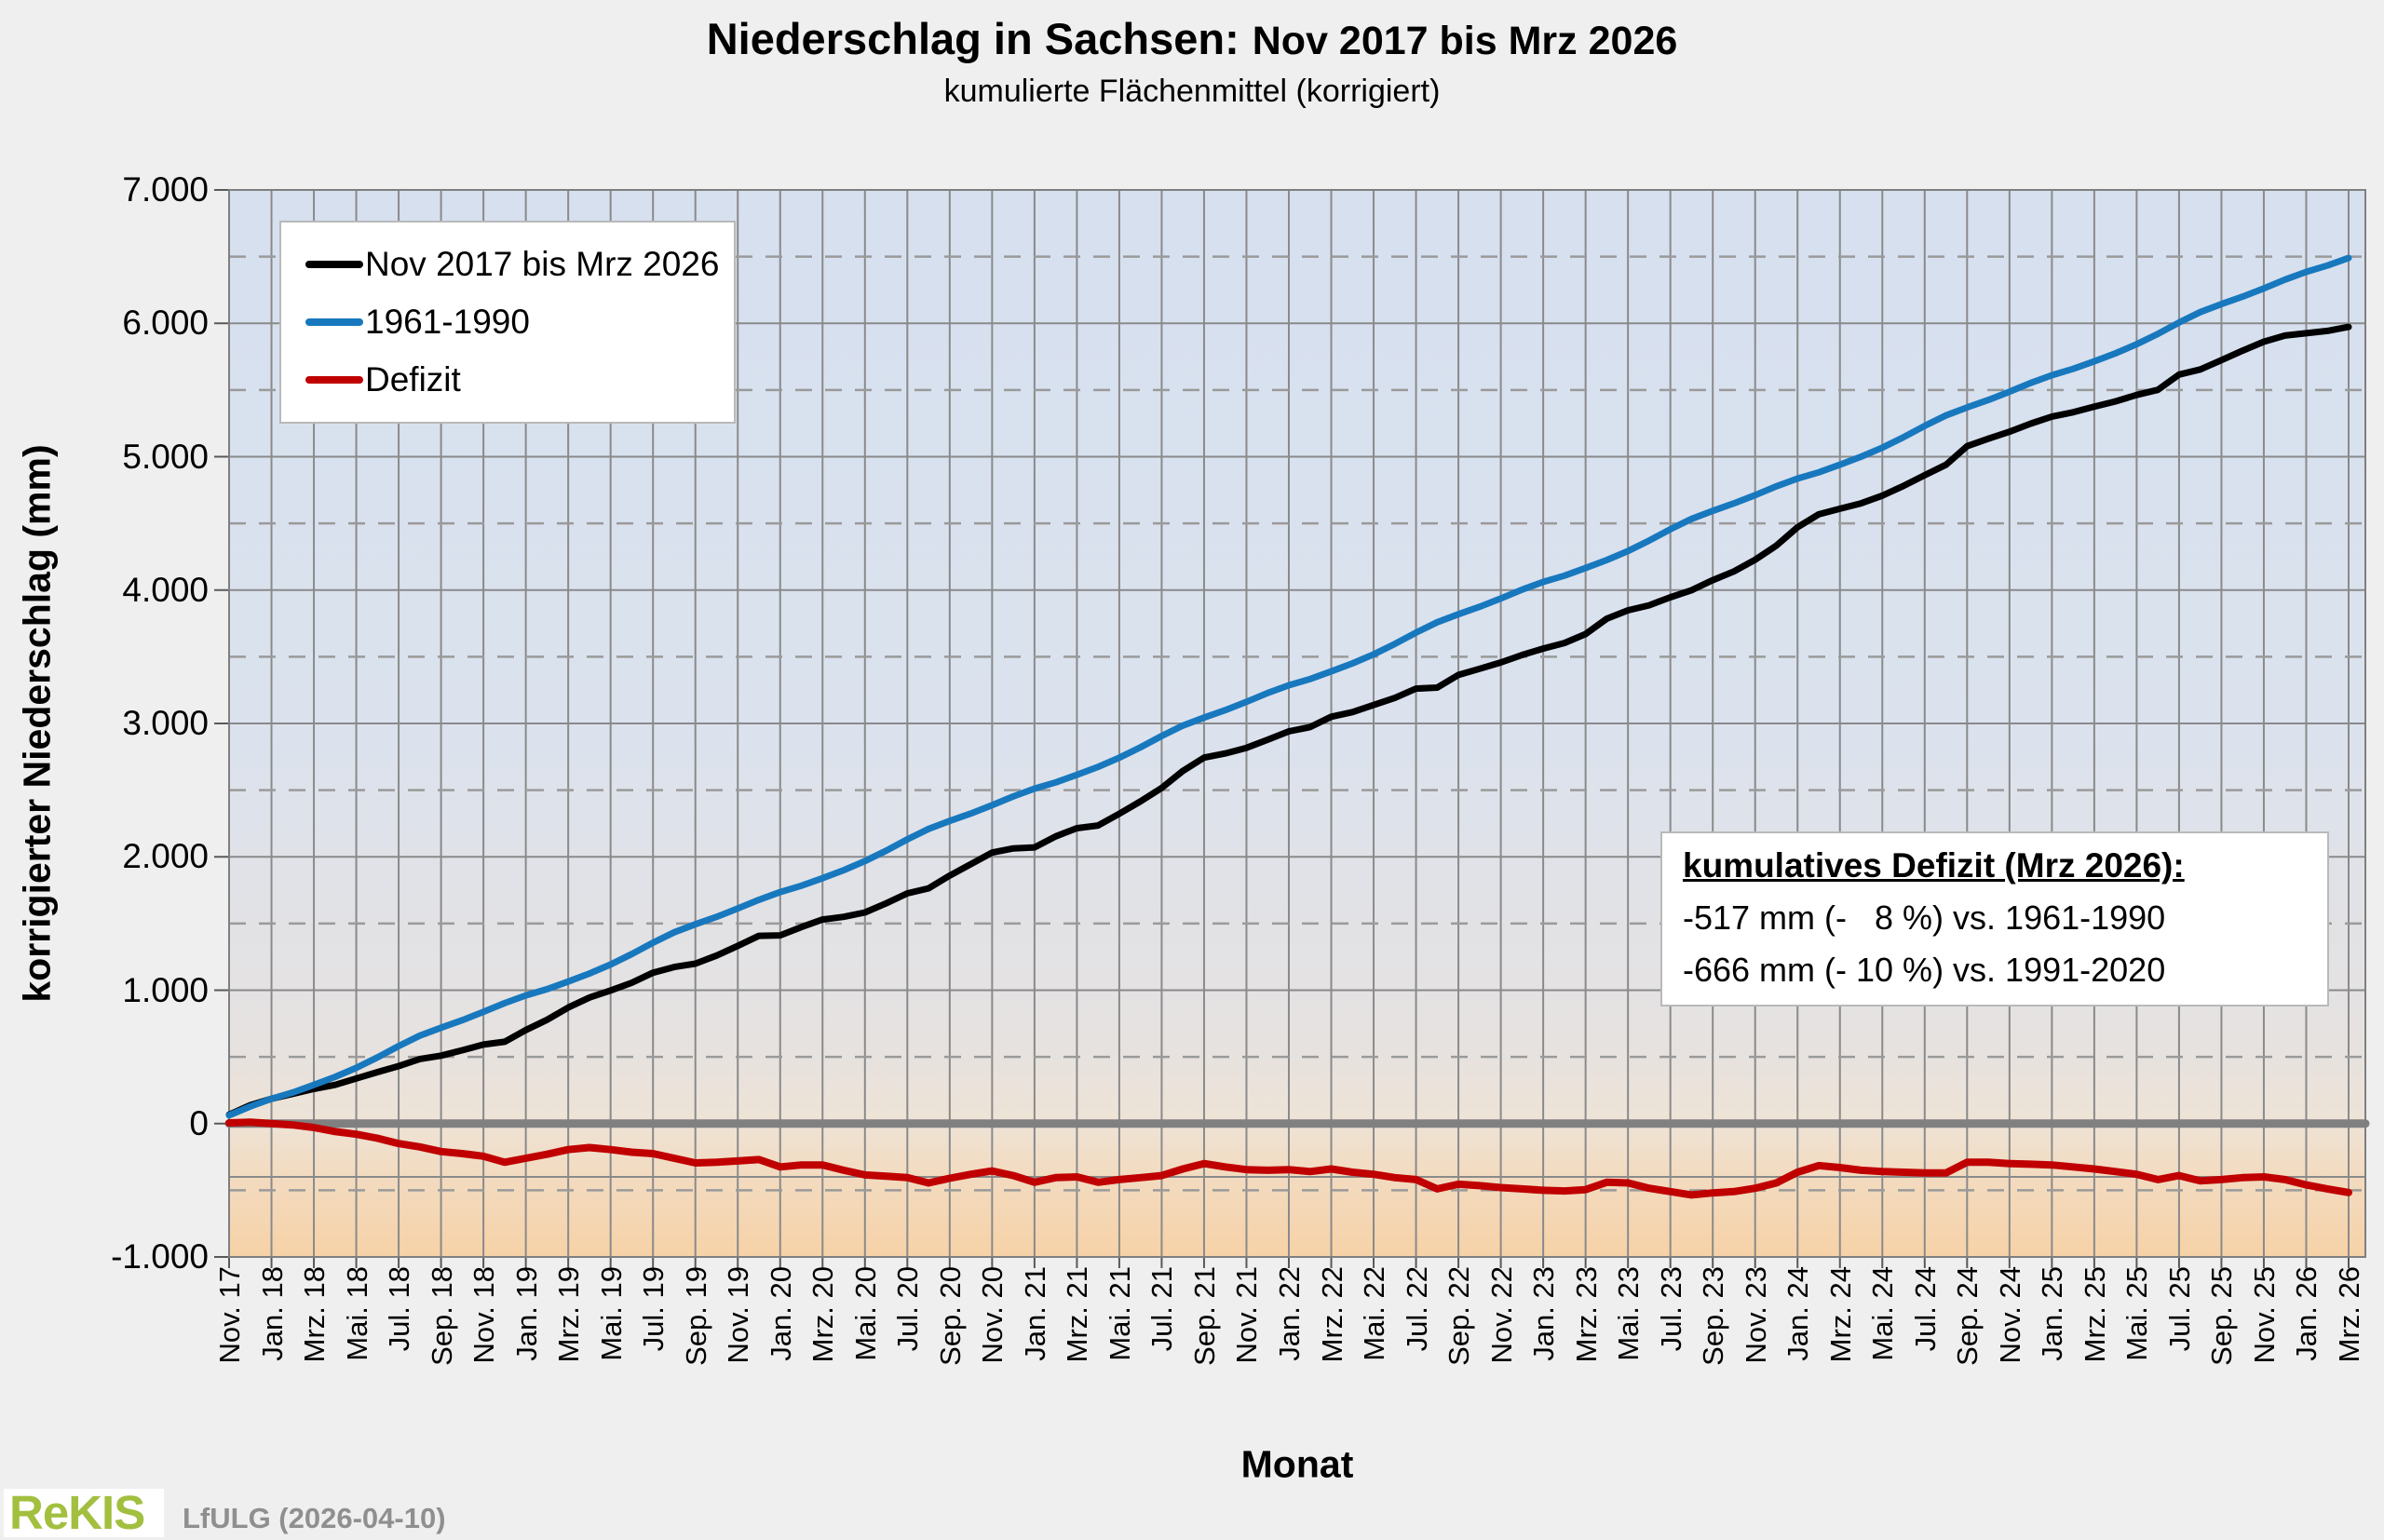 Image resolution: width=2384 pixels, height=1540 pixels. What do you see at coordinates (1459, 1316) in the screenshot?
I see `x-tick-label: Sep. 22` at bounding box center [1459, 1316].